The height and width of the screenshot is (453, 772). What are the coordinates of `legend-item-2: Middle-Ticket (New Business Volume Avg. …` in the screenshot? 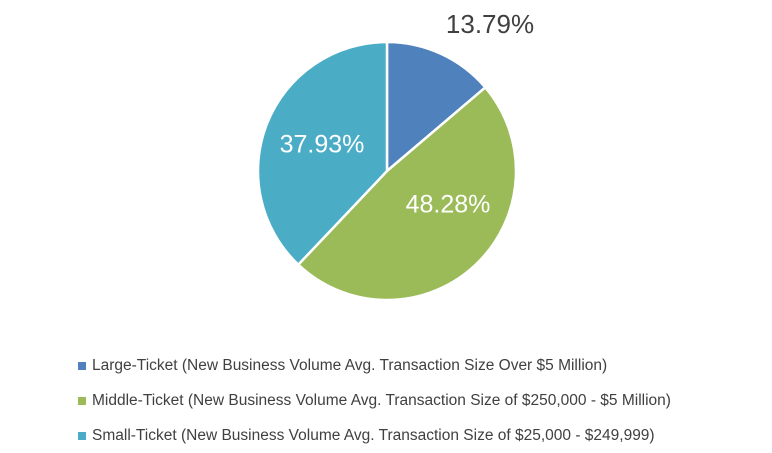 It's located at (374, 400).